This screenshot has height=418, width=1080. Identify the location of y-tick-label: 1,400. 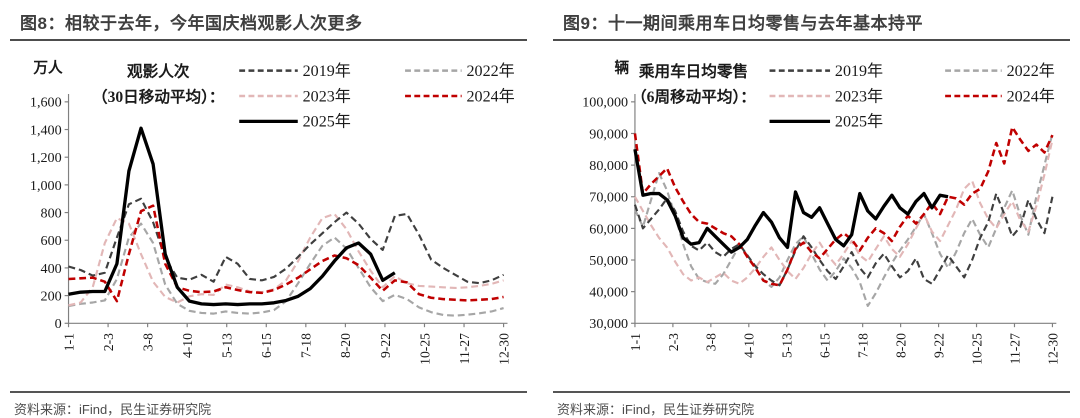
(46, 130).